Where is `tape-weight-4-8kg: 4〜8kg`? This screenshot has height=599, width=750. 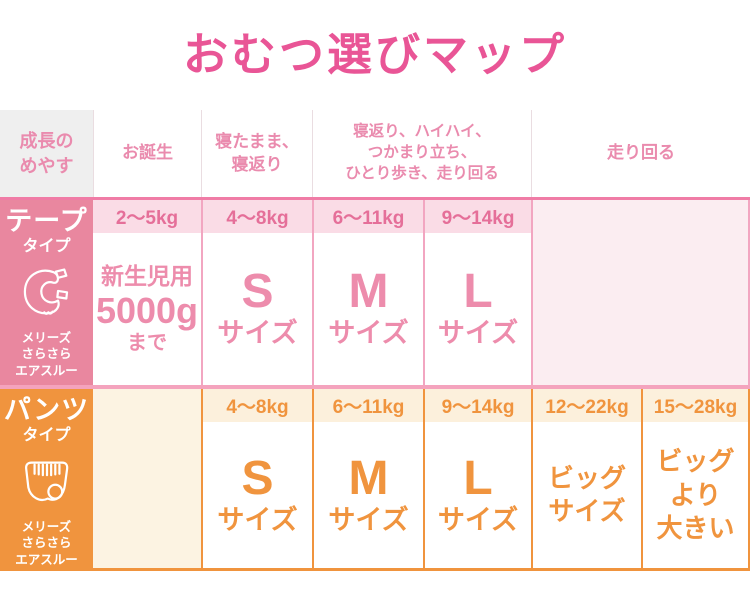 tape-weight-4-8kg: 4〜8kg is located at coordinates (257, 216).